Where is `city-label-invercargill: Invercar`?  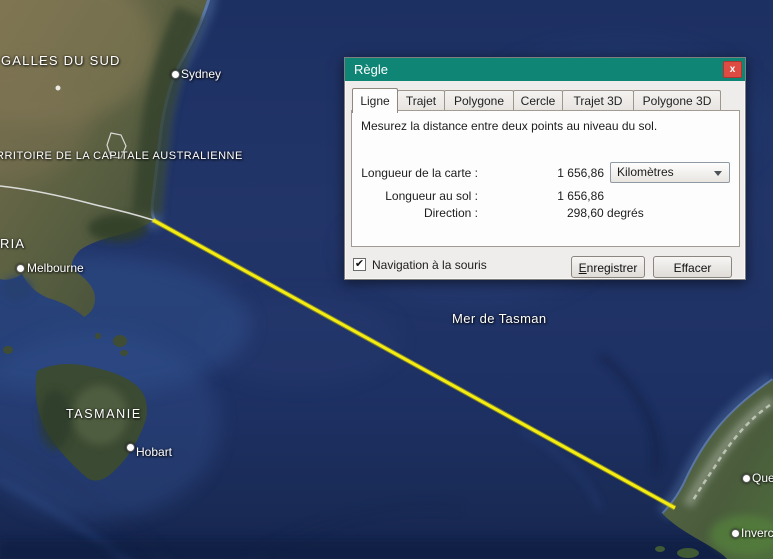 city-label-invercargill: Invercar is located at coordinates (757, 533).